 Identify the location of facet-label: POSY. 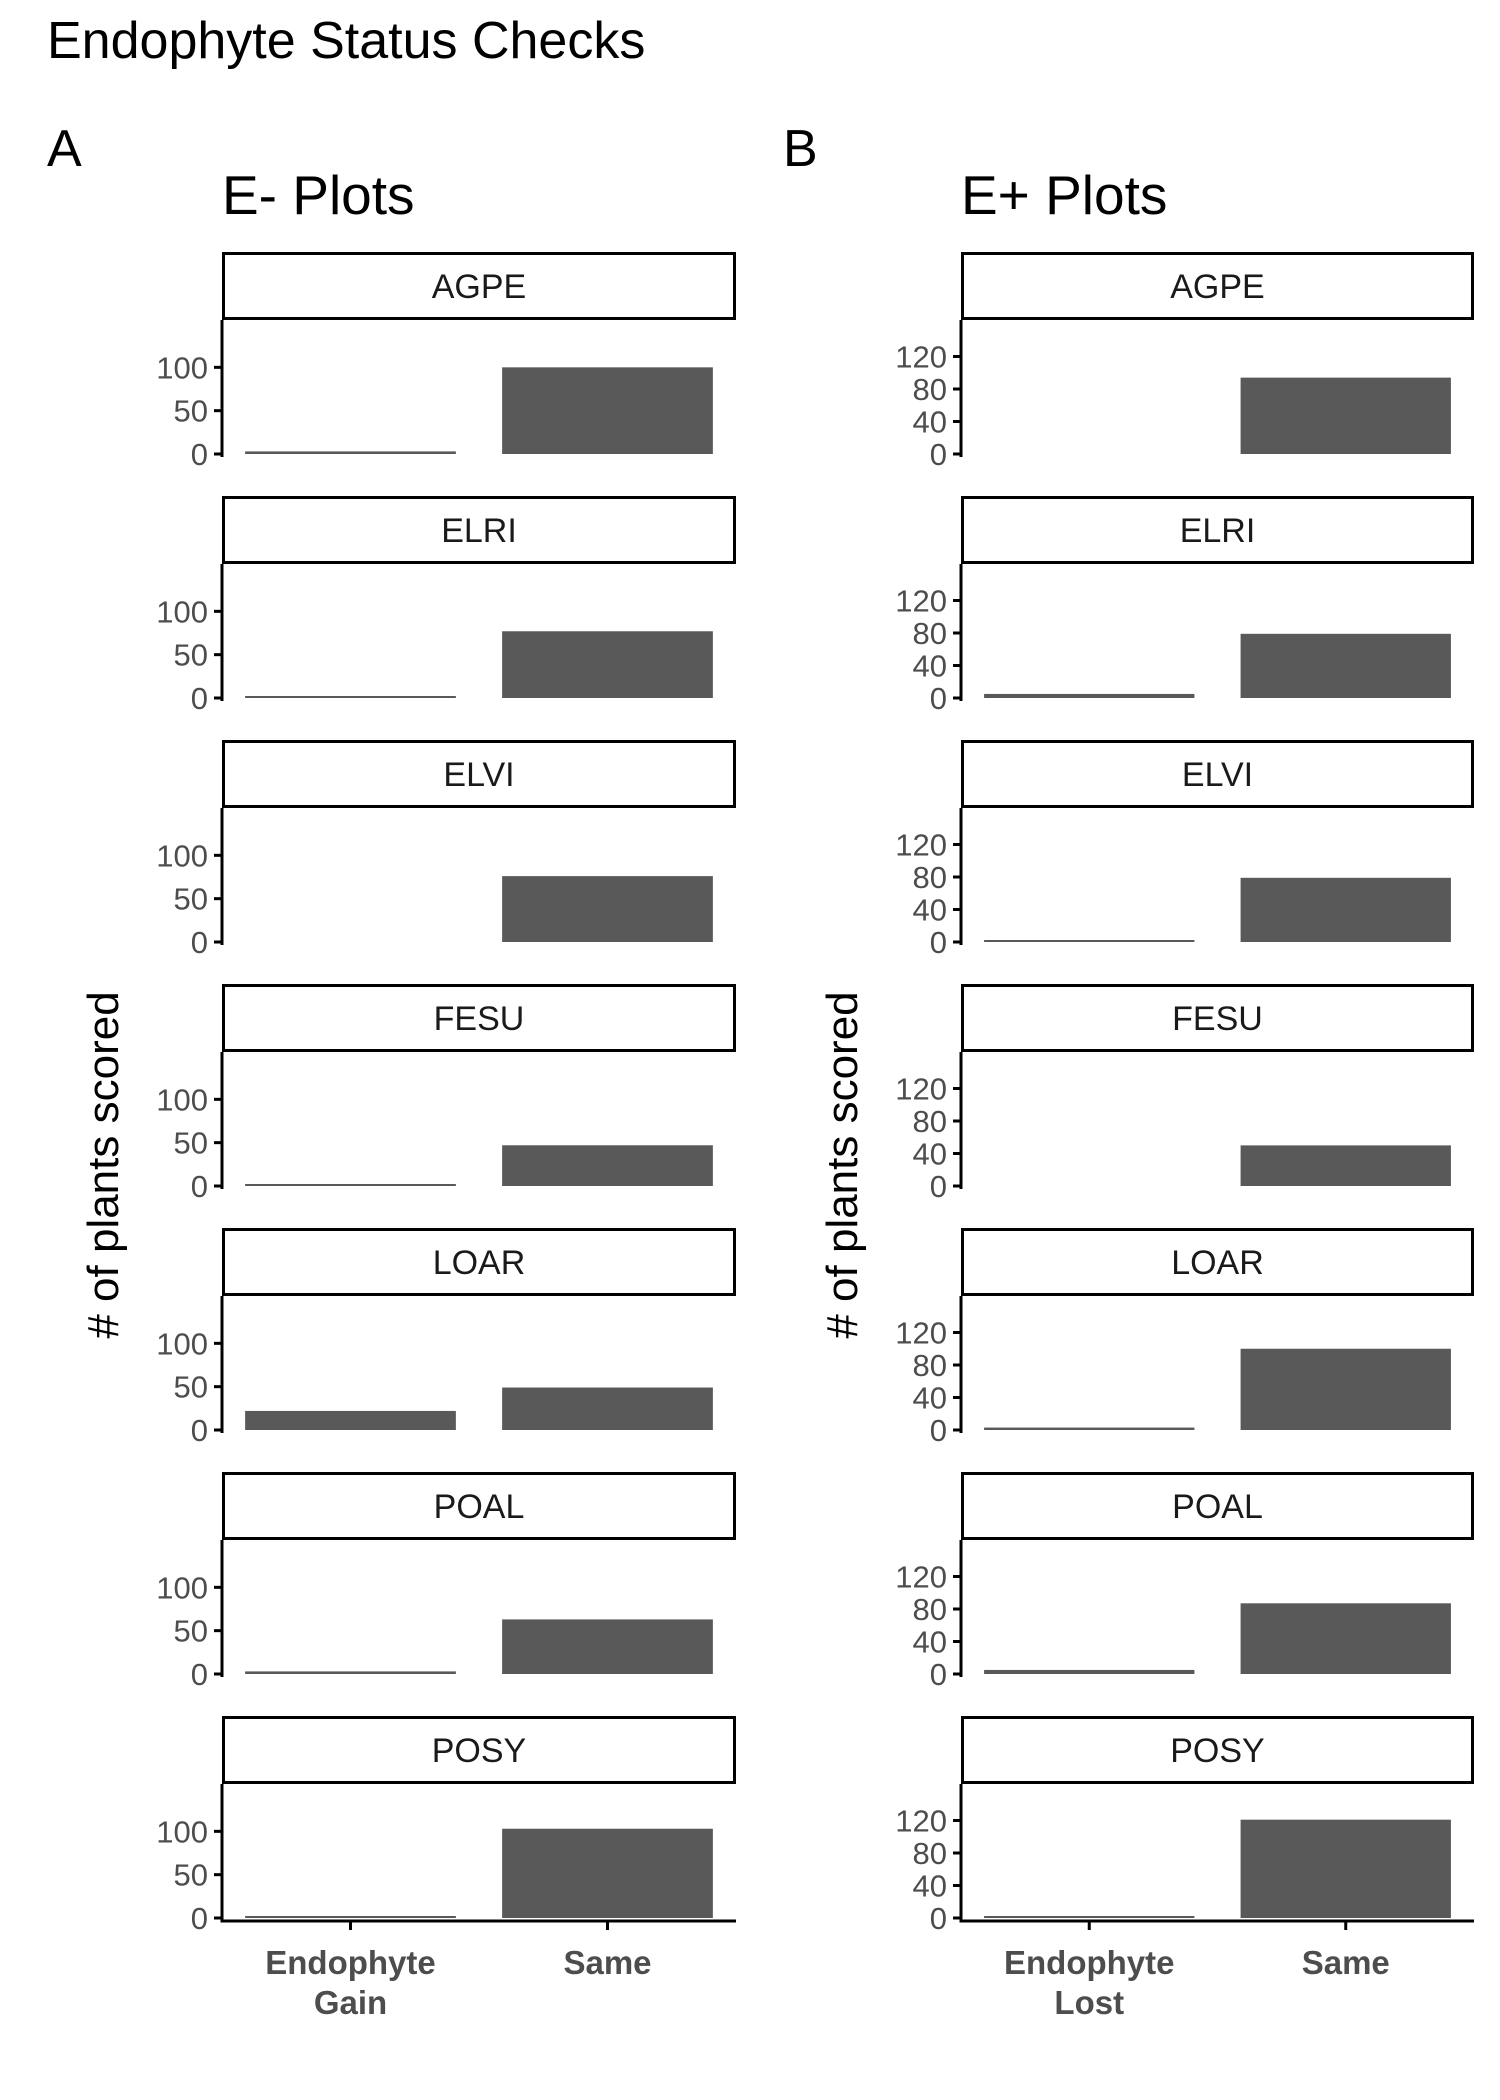
(479, 1751).